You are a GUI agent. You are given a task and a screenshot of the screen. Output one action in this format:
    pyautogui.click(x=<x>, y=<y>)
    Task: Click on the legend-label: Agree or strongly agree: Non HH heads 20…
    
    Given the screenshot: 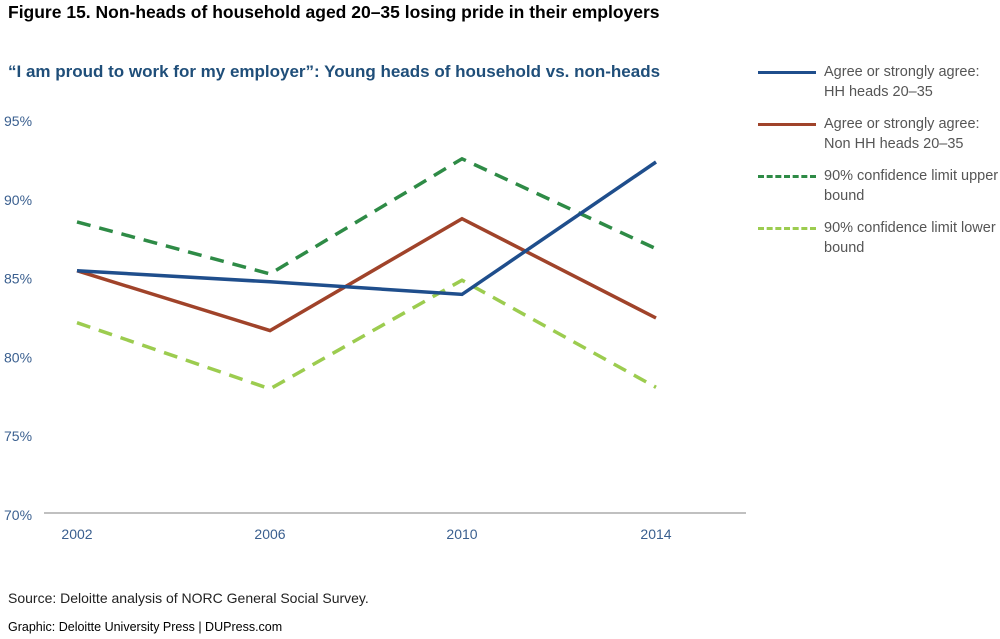 What is the action you would take?
    pyautogui.click(x=902, y=134)
    